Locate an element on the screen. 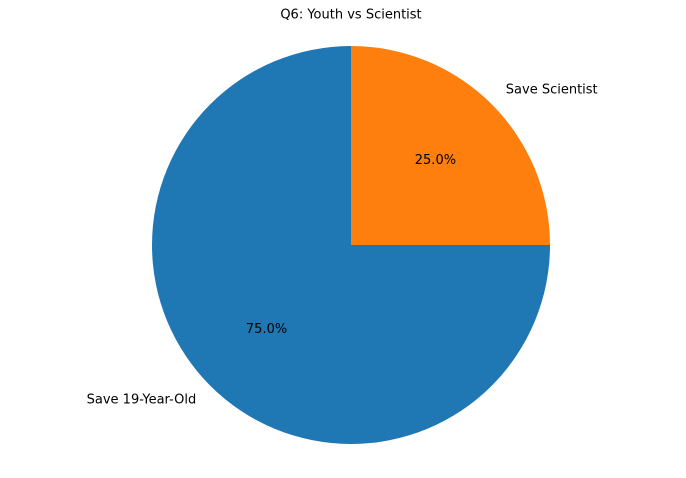 The height and width of the screenshot is (478, 686). percent-label: 75.0% is located at coordinates (266, 329).